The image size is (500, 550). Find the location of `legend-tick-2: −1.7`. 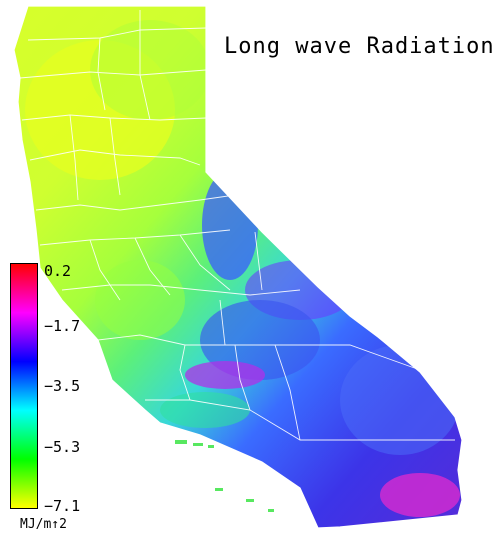

legend-tick-2: −1.7 is located at coordinates (62, 326).